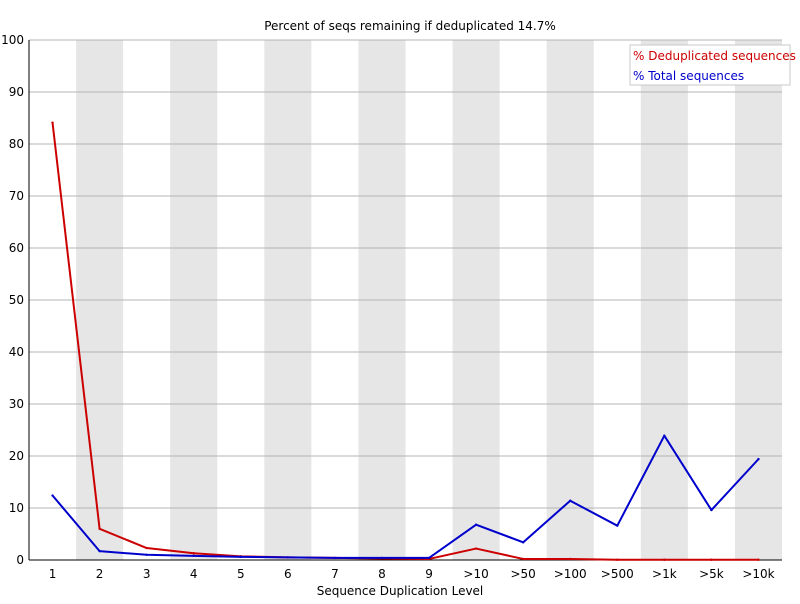 Image resolution: width=800 pixels, height=604 pixels. I want to click on y-tick-label: 80, so click(16, 144).